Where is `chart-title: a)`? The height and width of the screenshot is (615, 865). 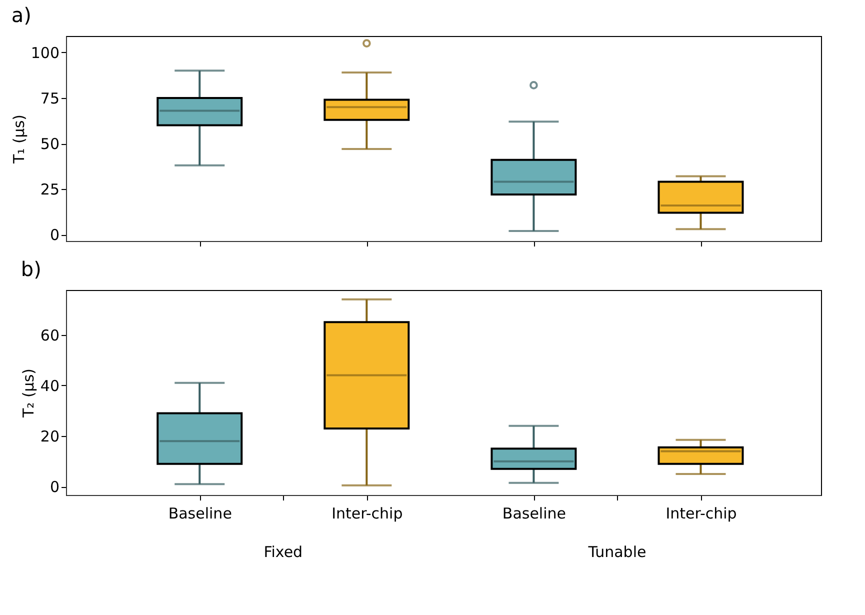
chart-title: a) is located at coordinates (21, 15).